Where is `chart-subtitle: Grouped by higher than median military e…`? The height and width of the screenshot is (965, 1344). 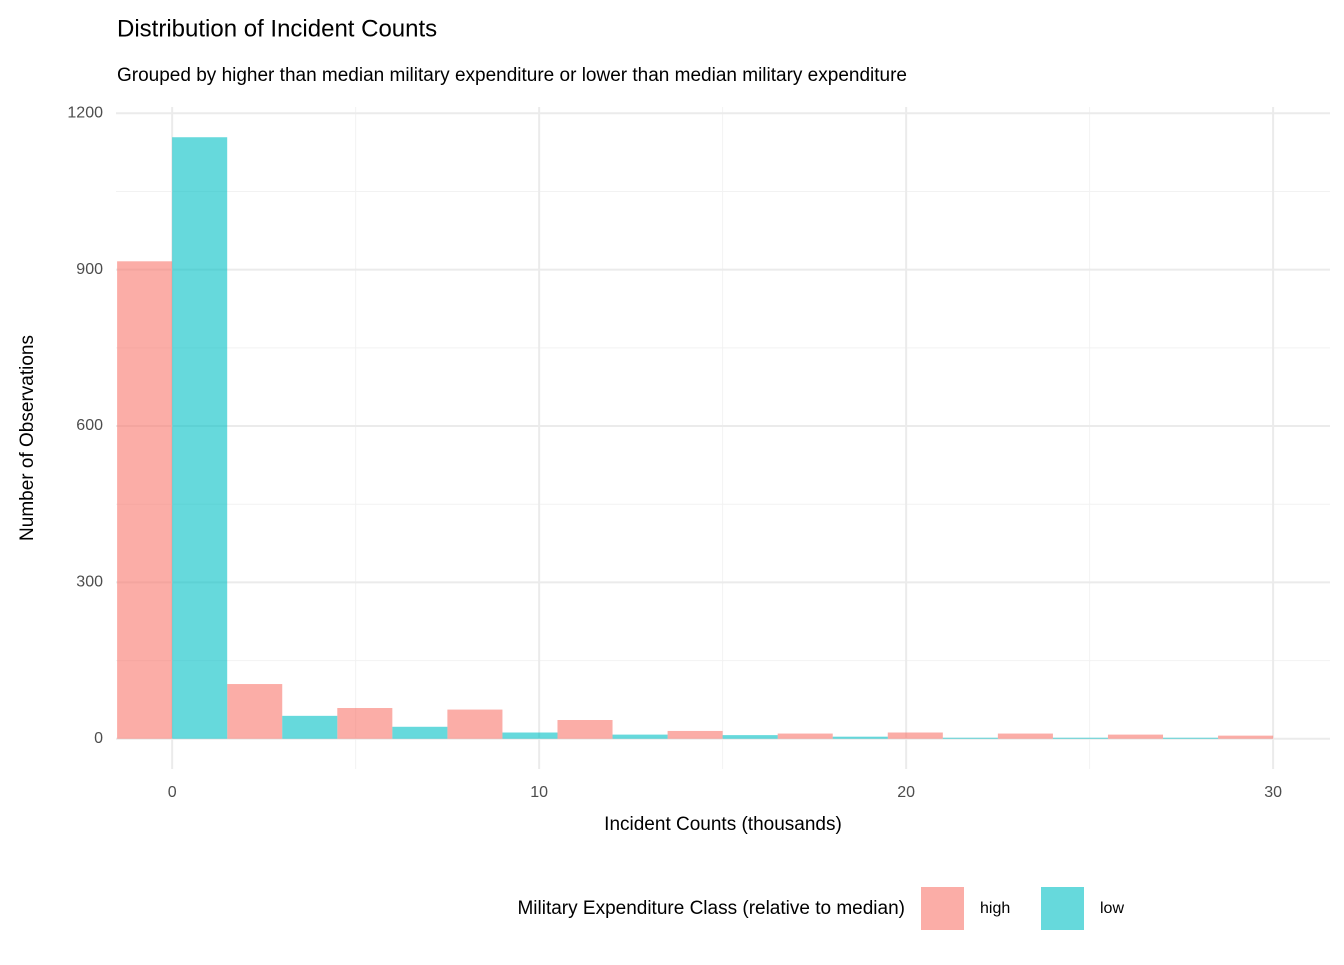
chart-subtitle: Grouped by higher than median military e… is located at coordinates (512, 75).